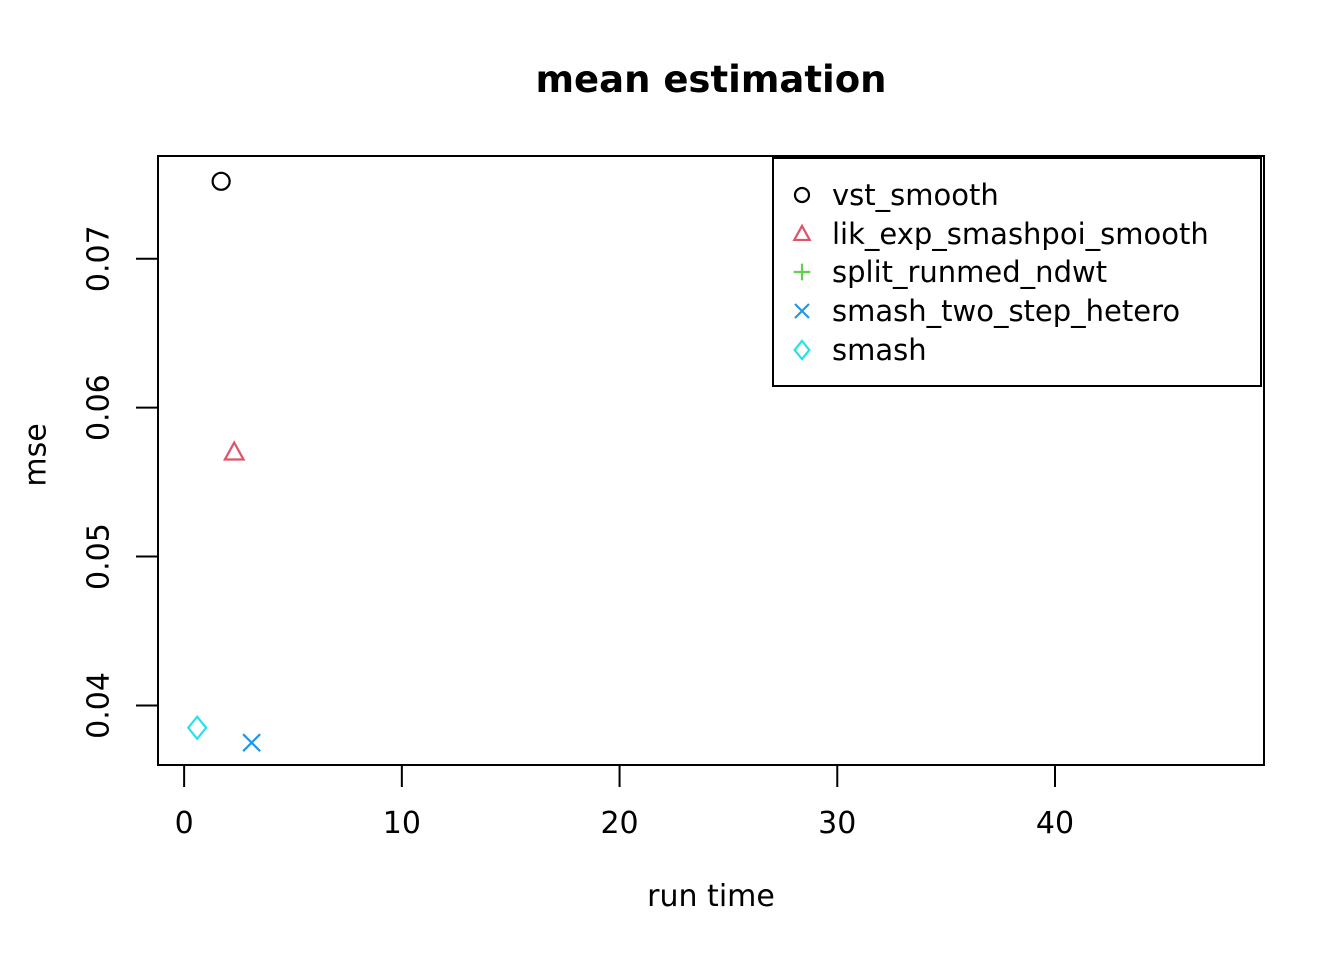  What do you see at coordinates (402, 823) in the screenshot?
I see `x-tick-label: 10` at bounding box center [402, 823].